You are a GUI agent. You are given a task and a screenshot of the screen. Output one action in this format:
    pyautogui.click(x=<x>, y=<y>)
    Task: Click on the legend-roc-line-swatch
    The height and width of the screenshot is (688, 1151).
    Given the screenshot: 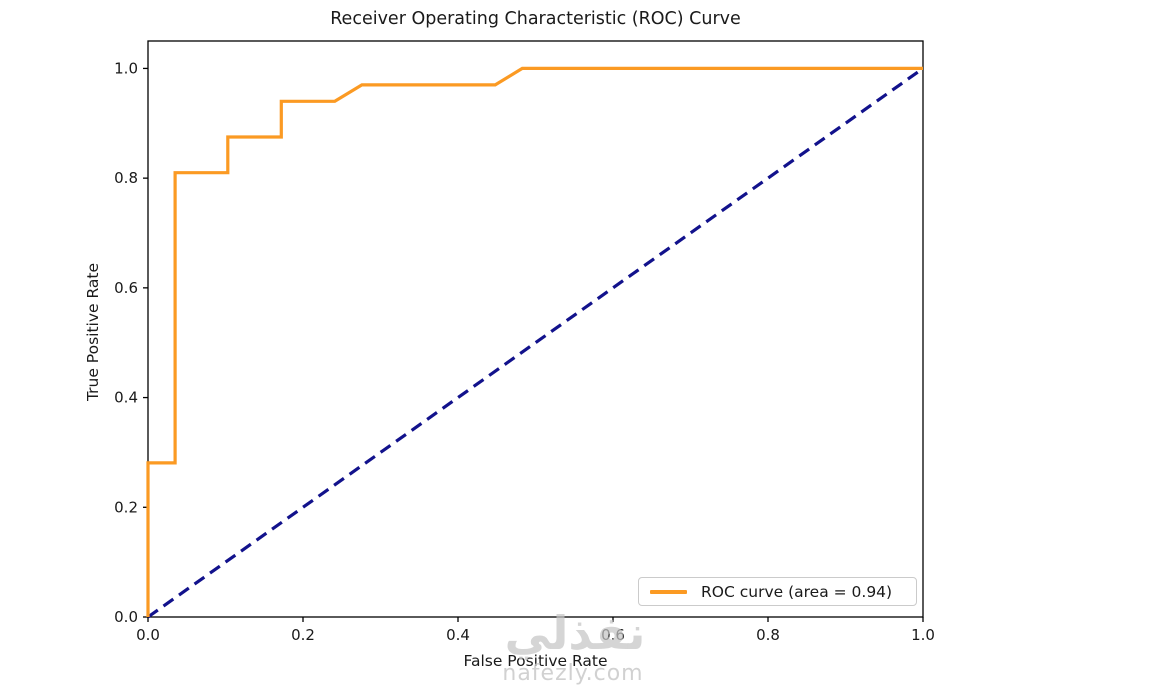 What is the action you would take?
    pyautogui.click(x=668, y=591)
    